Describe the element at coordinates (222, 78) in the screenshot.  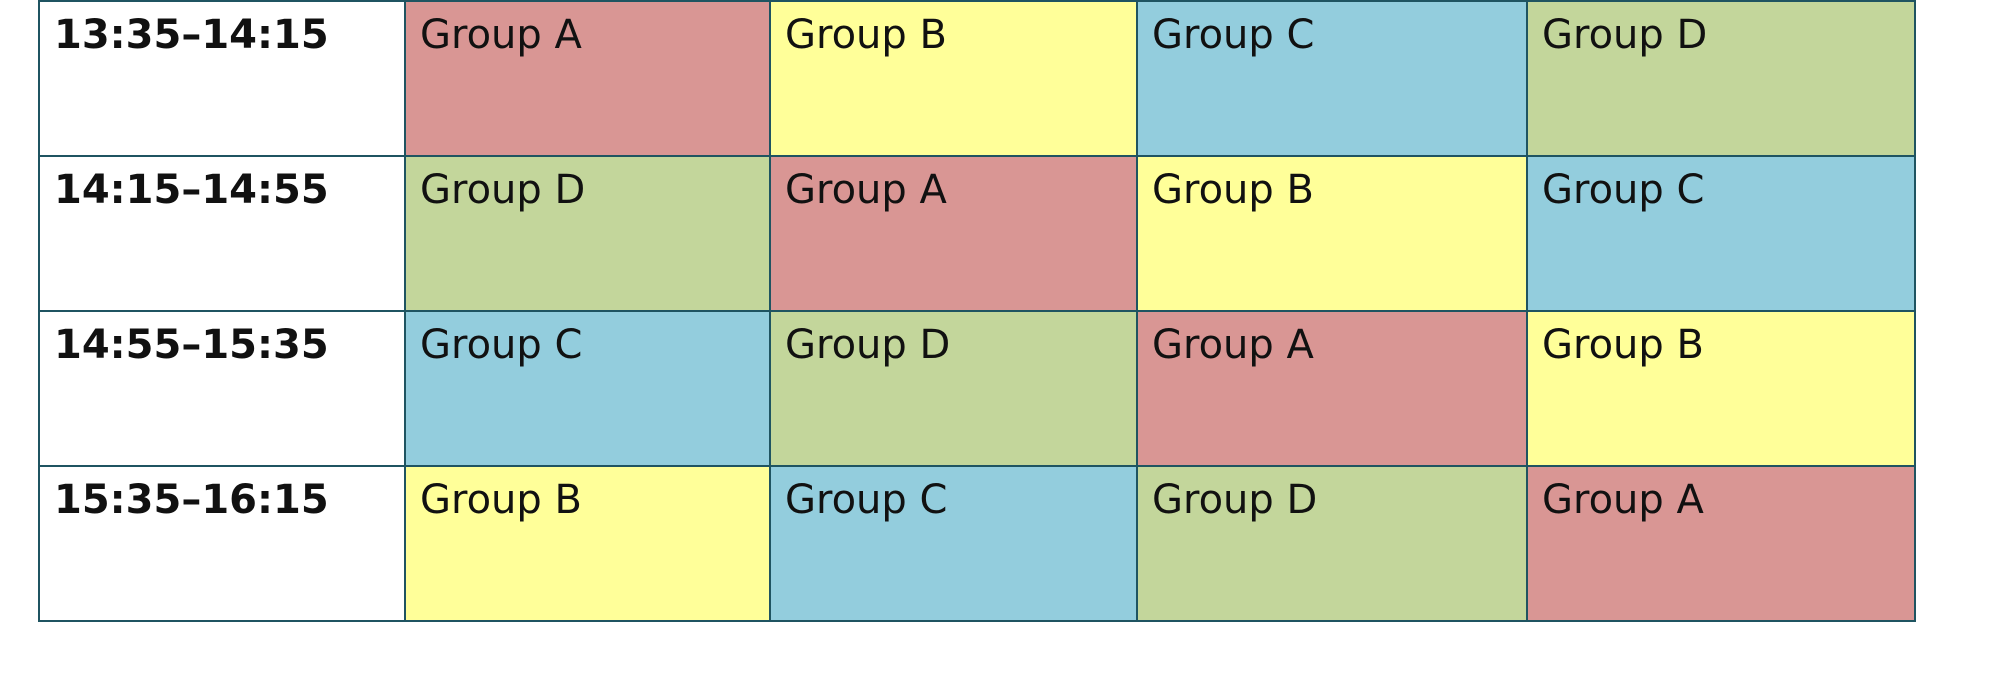
I see `time-cell: 13:35–14:15` at that location.